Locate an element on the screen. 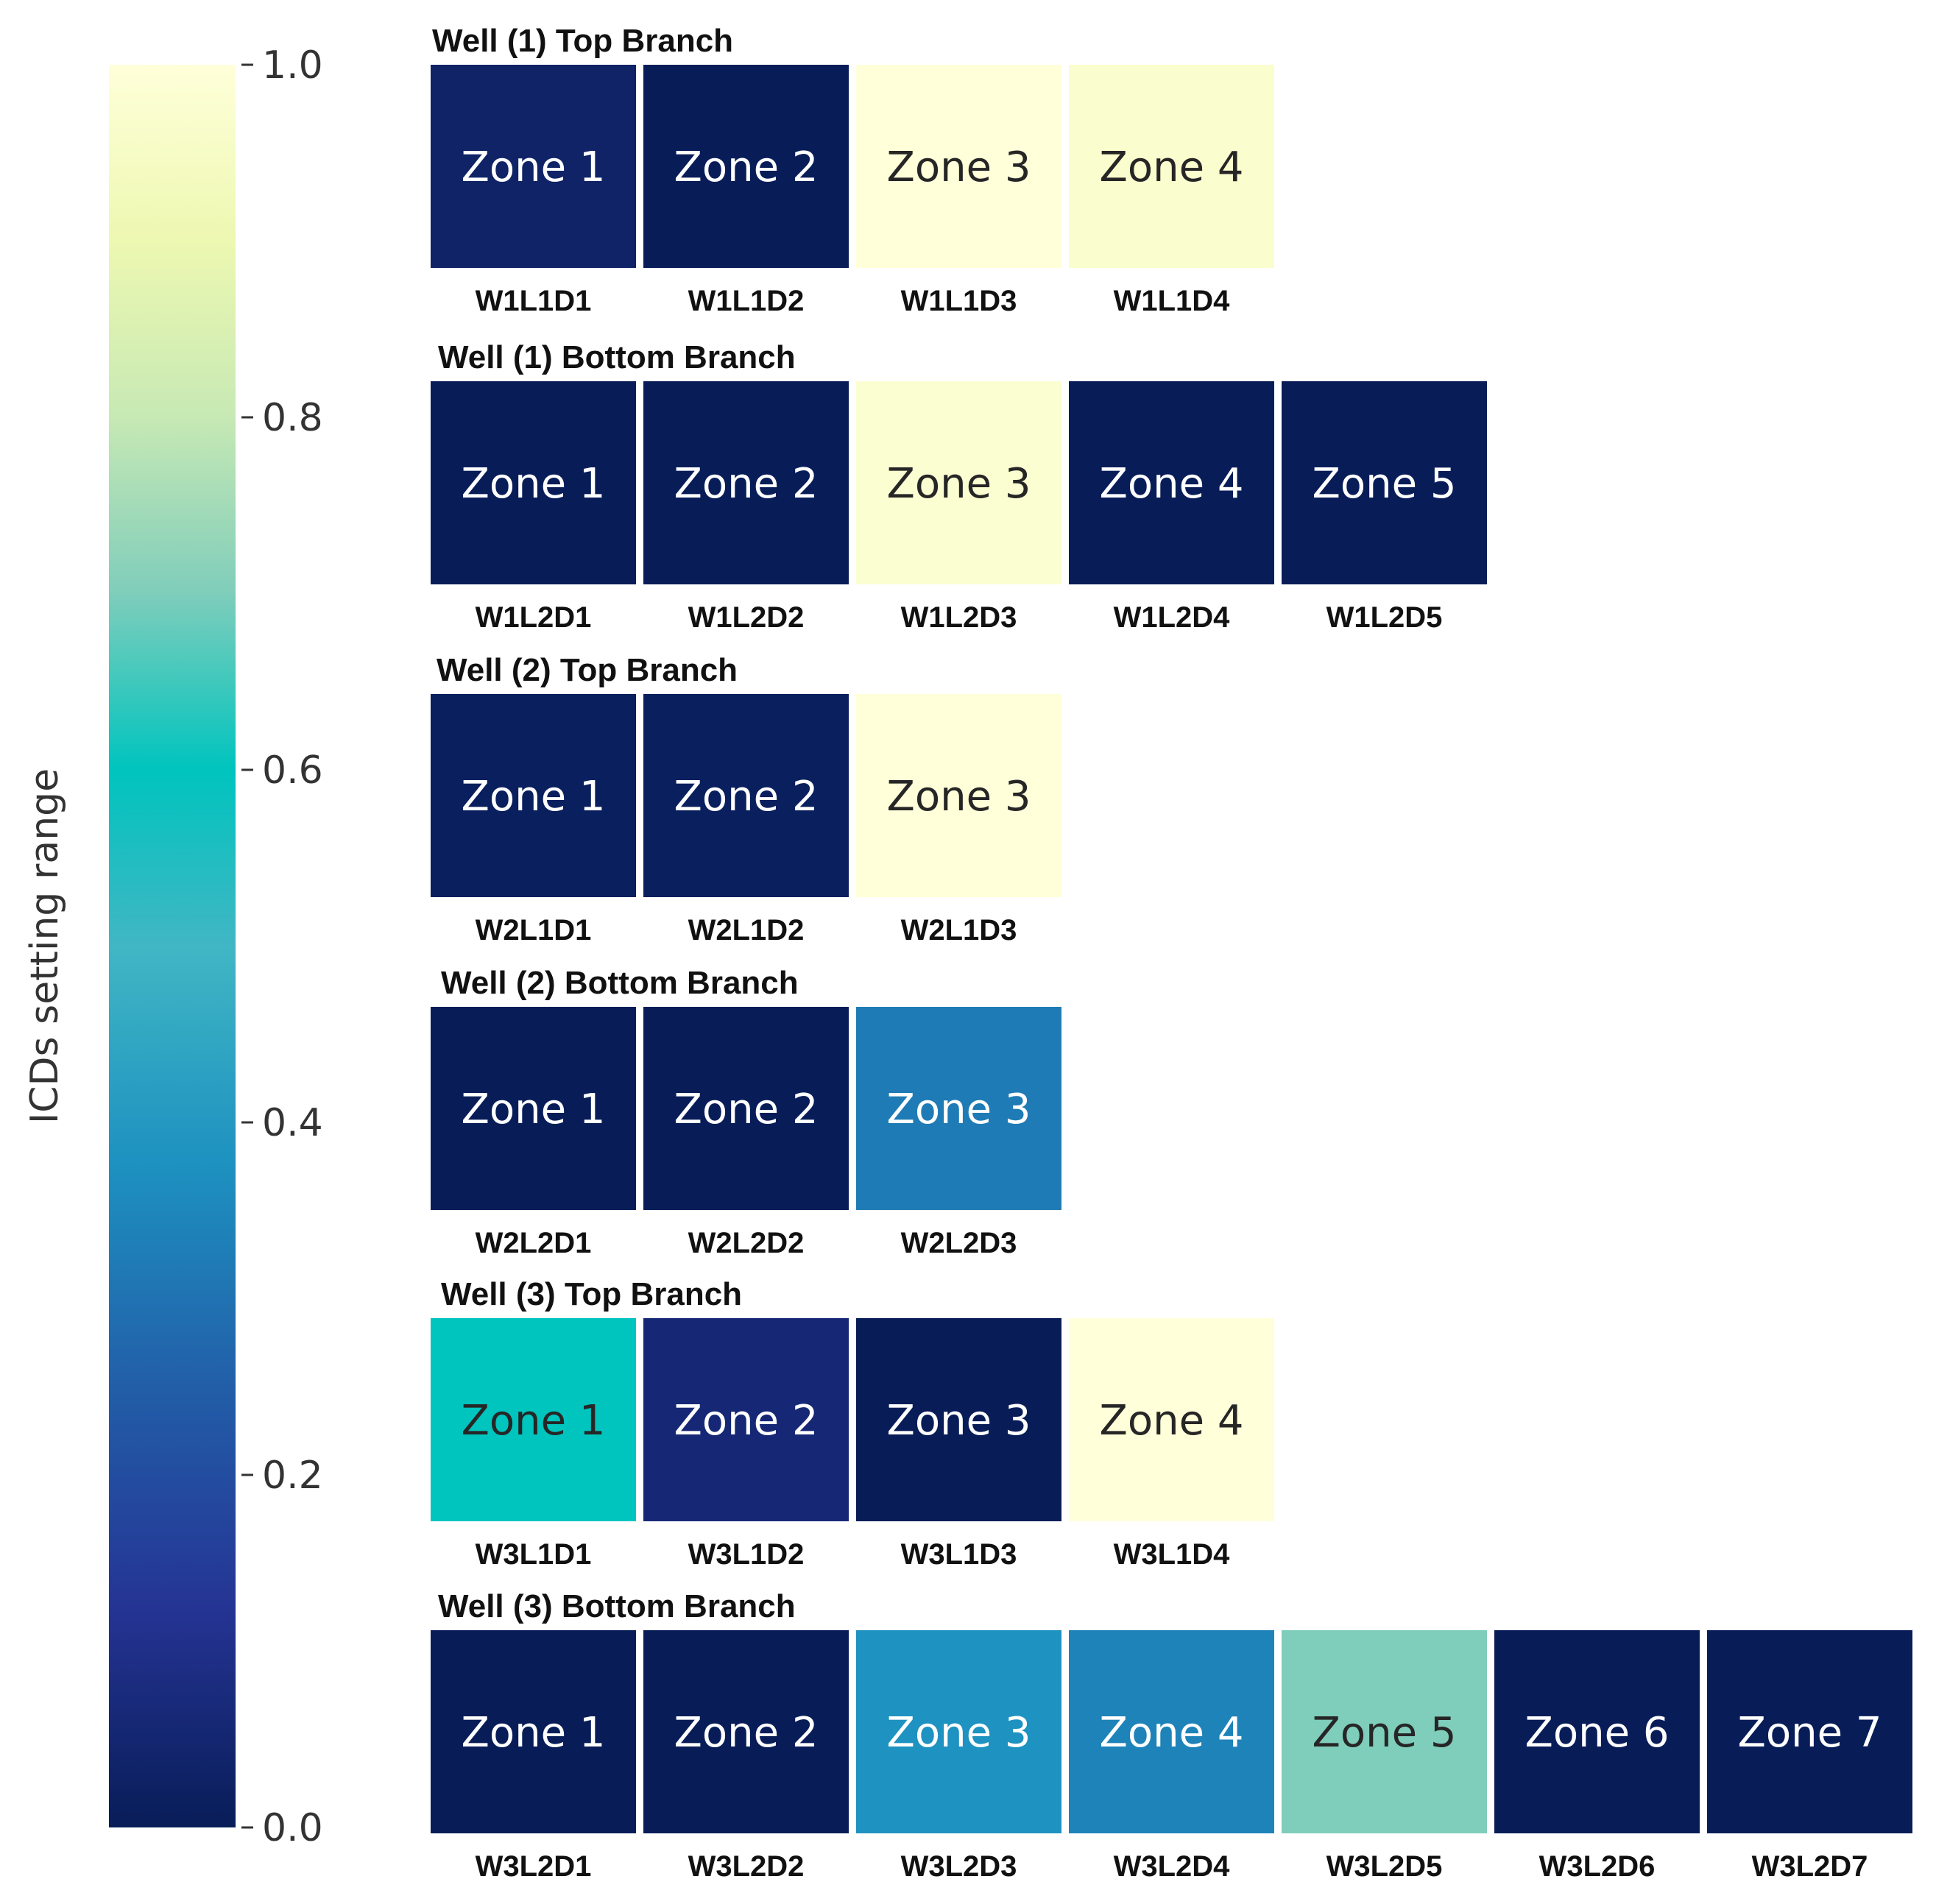 The image size is (1936, 1904). branch-title: Well (3) Top Branch is located at coordinates (591, 1294).